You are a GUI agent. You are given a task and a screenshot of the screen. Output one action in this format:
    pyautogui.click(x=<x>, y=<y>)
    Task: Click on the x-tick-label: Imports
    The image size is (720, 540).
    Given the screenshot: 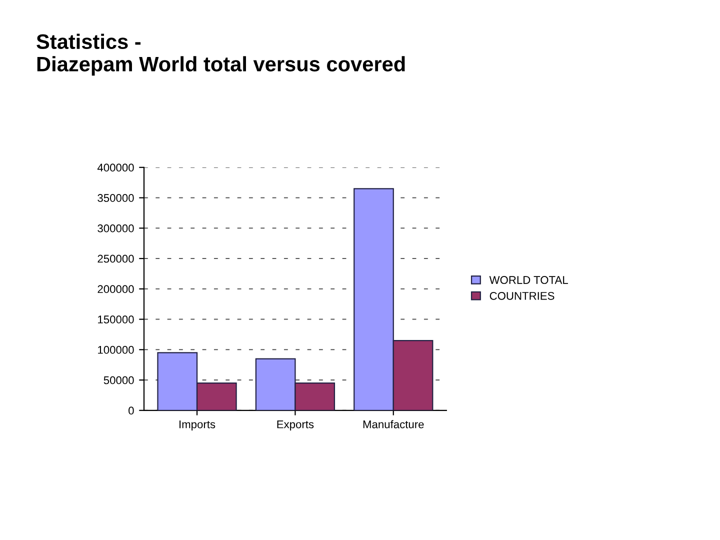 What is the action you would take?
    pyautogui.click(x=198, y=425)
    